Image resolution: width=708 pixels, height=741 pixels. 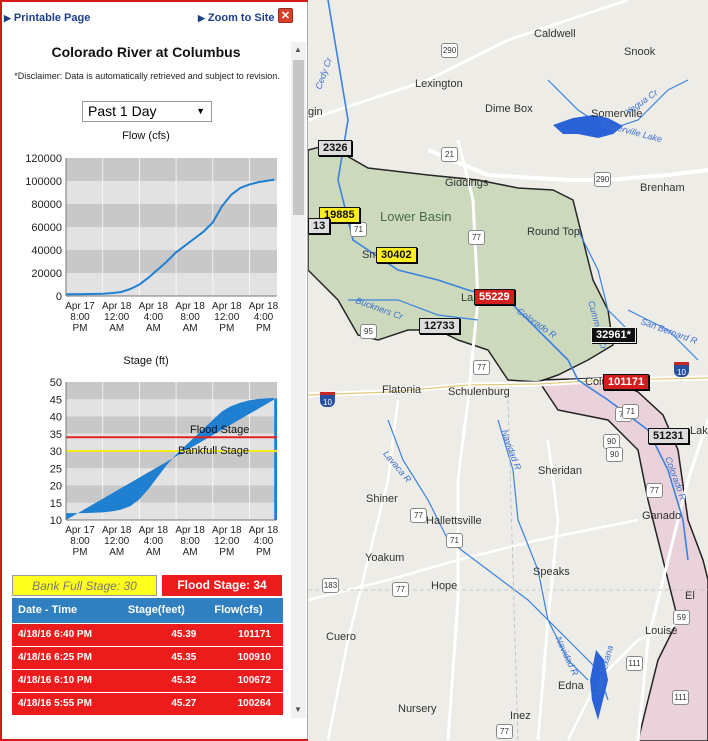 I want to click on basin-label: Lower Basin, so click(x=416, y=216).